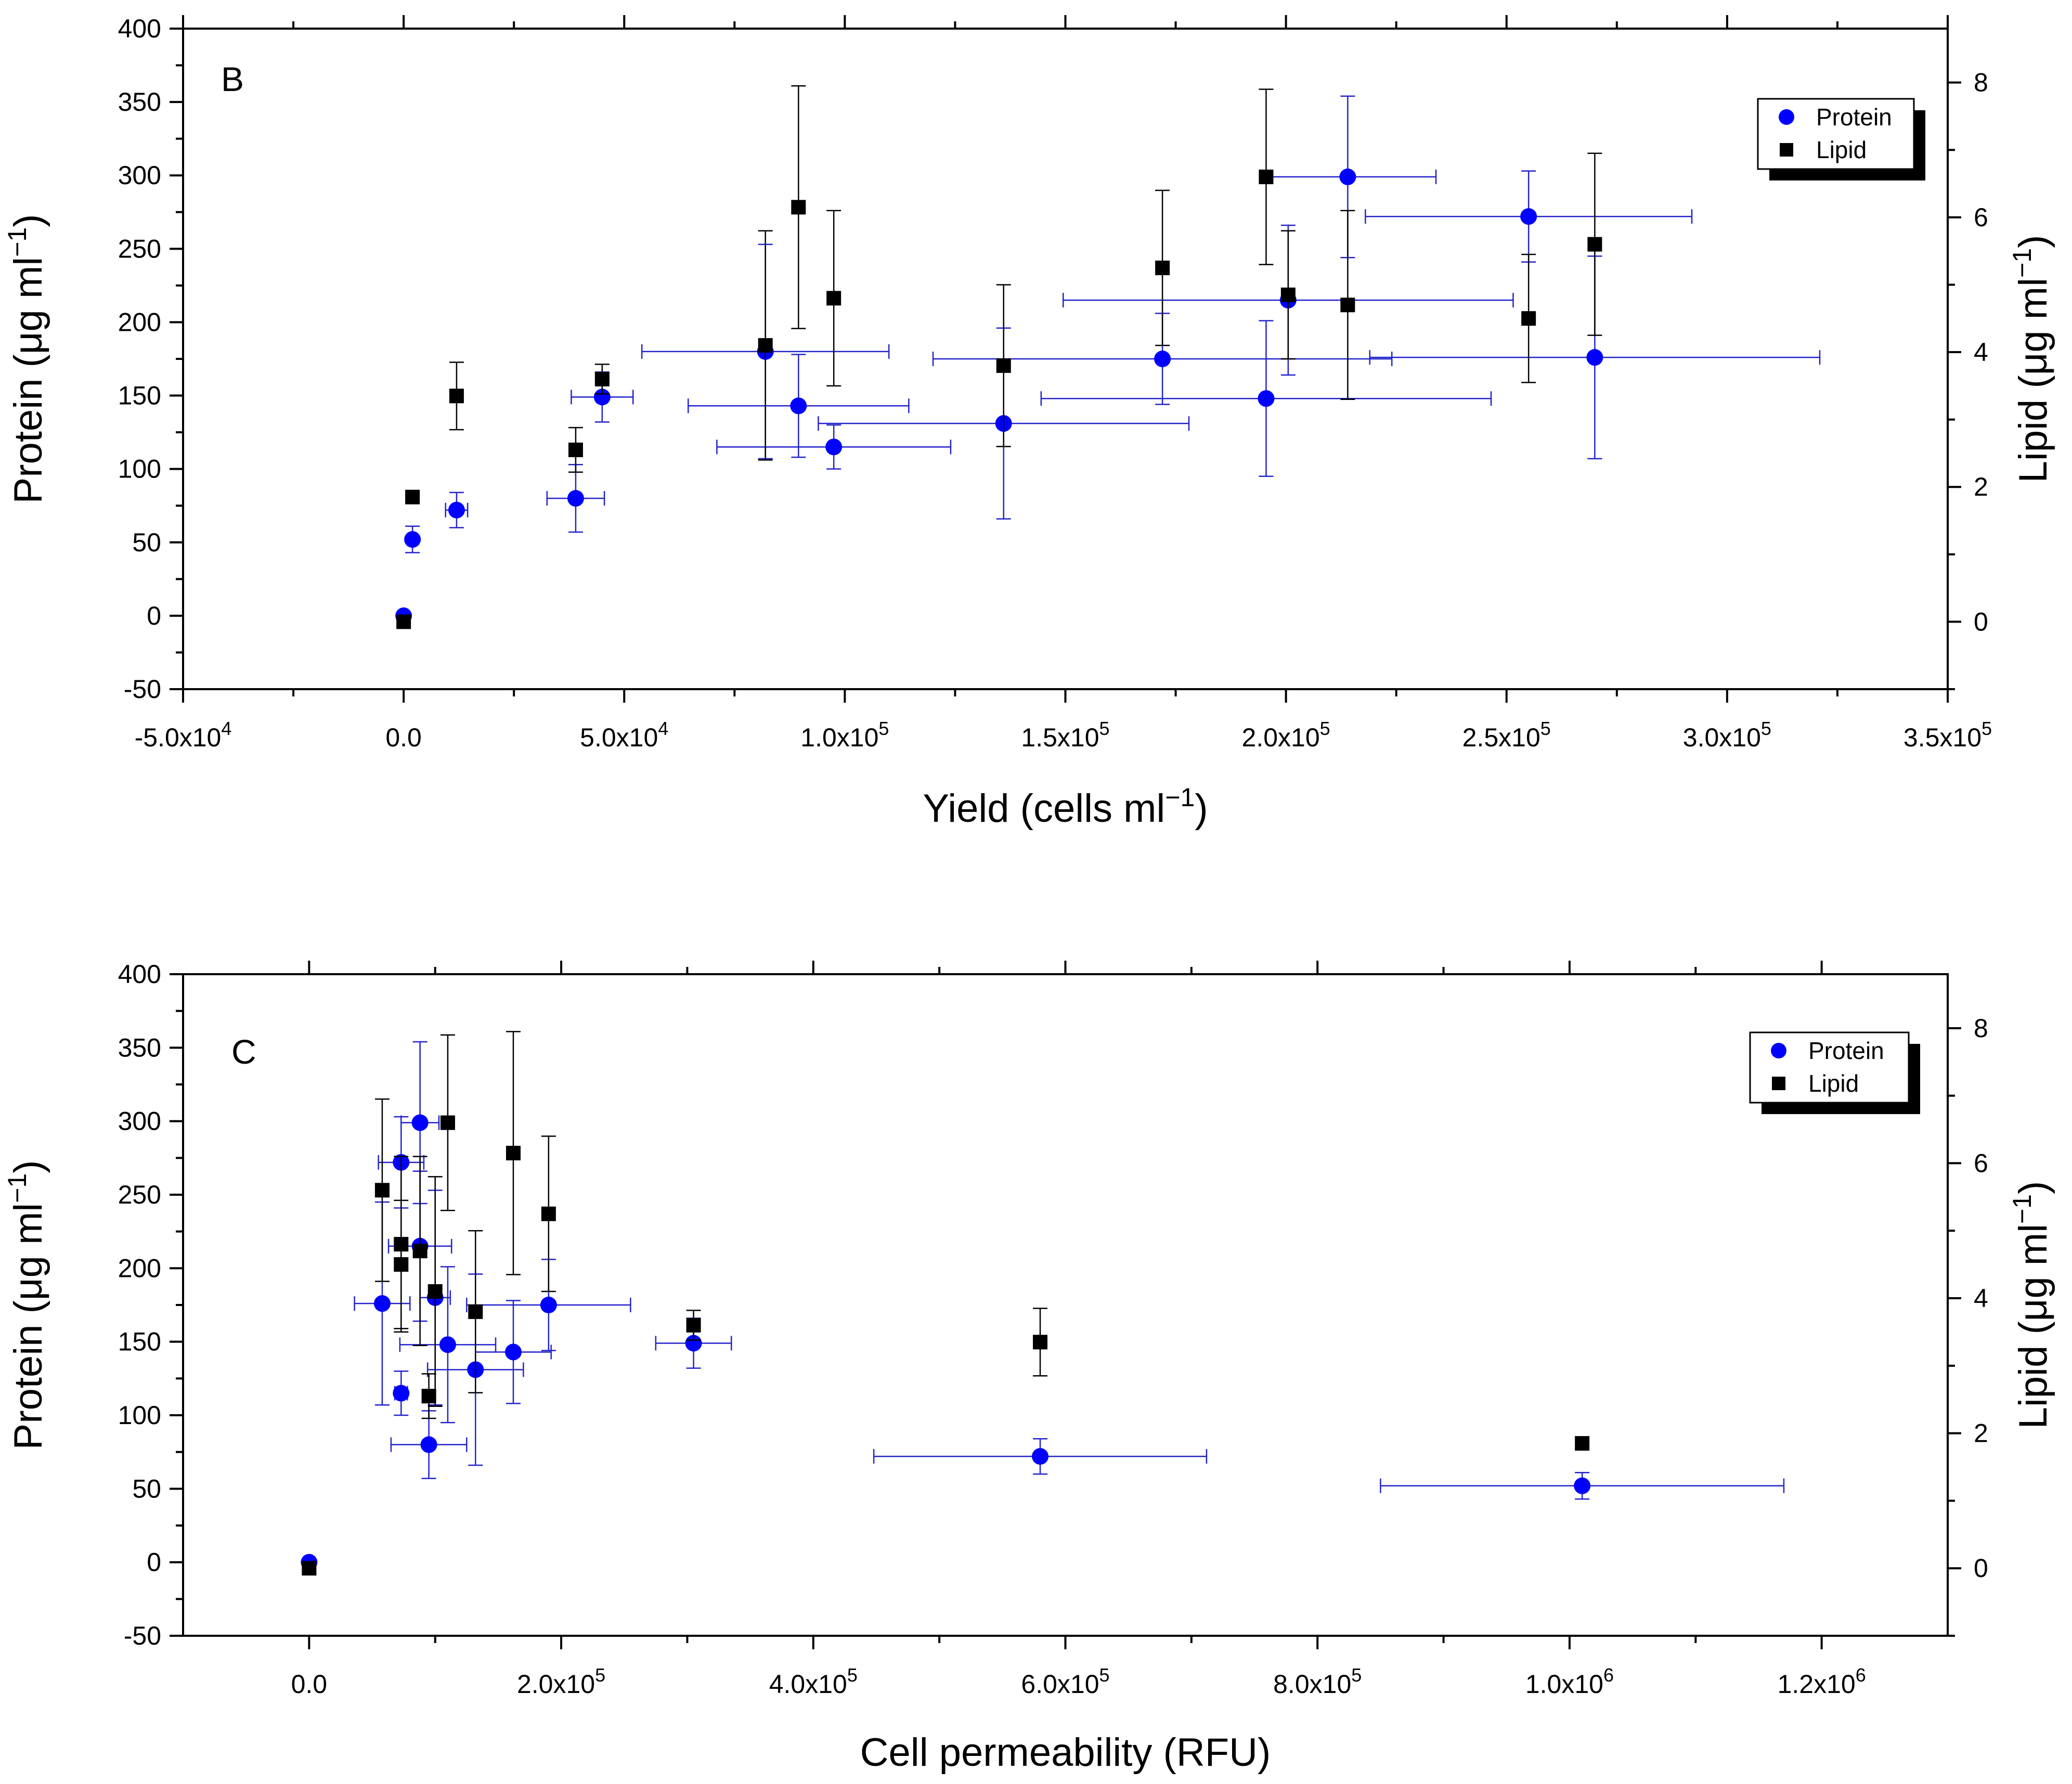  Describe the element at coordinates (1942, 737) in the screenshot. I see `x-tick-mantissa: 3.5x10` at that location.